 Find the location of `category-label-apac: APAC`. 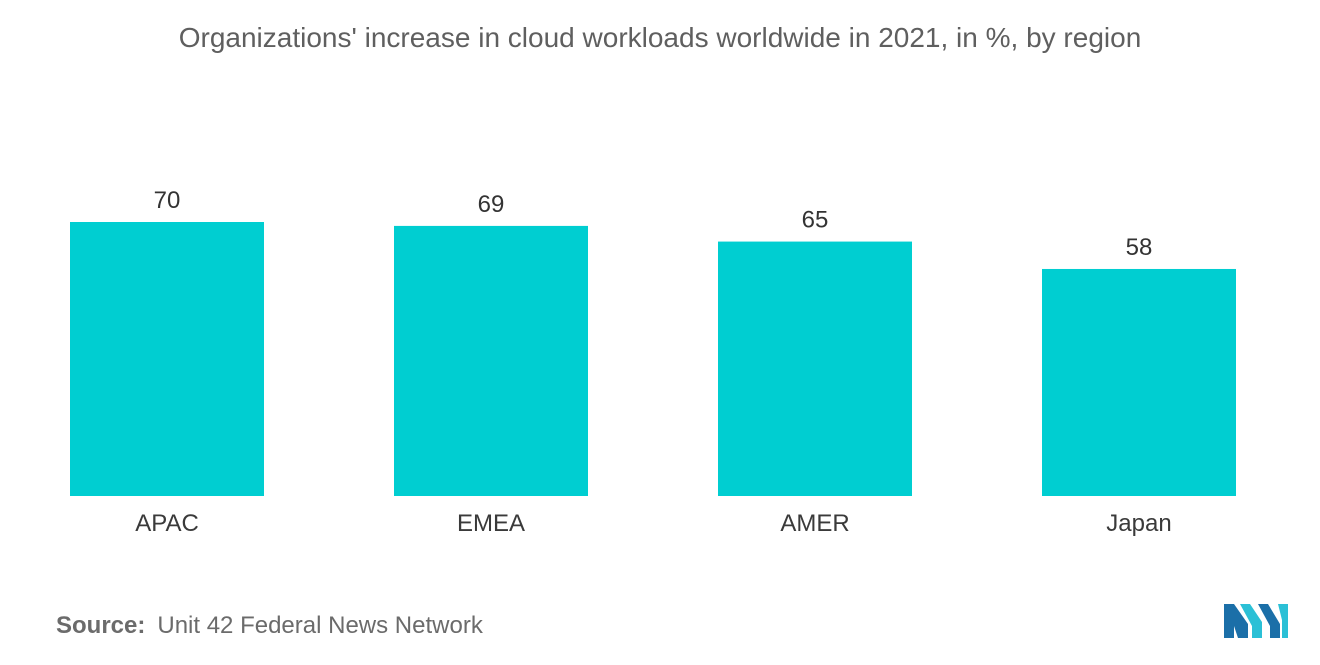

category-label-apac: APAC is located at coordinates (167, 523).